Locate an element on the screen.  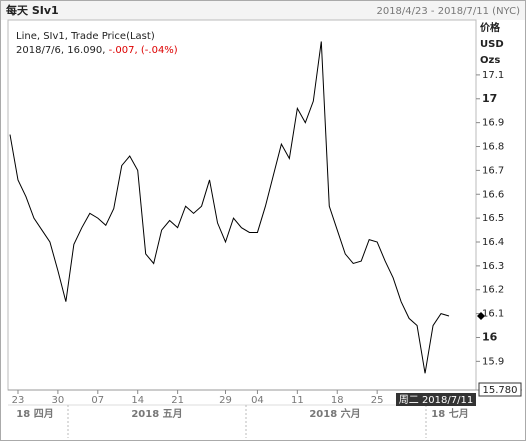
x-tick-label: 25 is located at coordinates (377, 400).